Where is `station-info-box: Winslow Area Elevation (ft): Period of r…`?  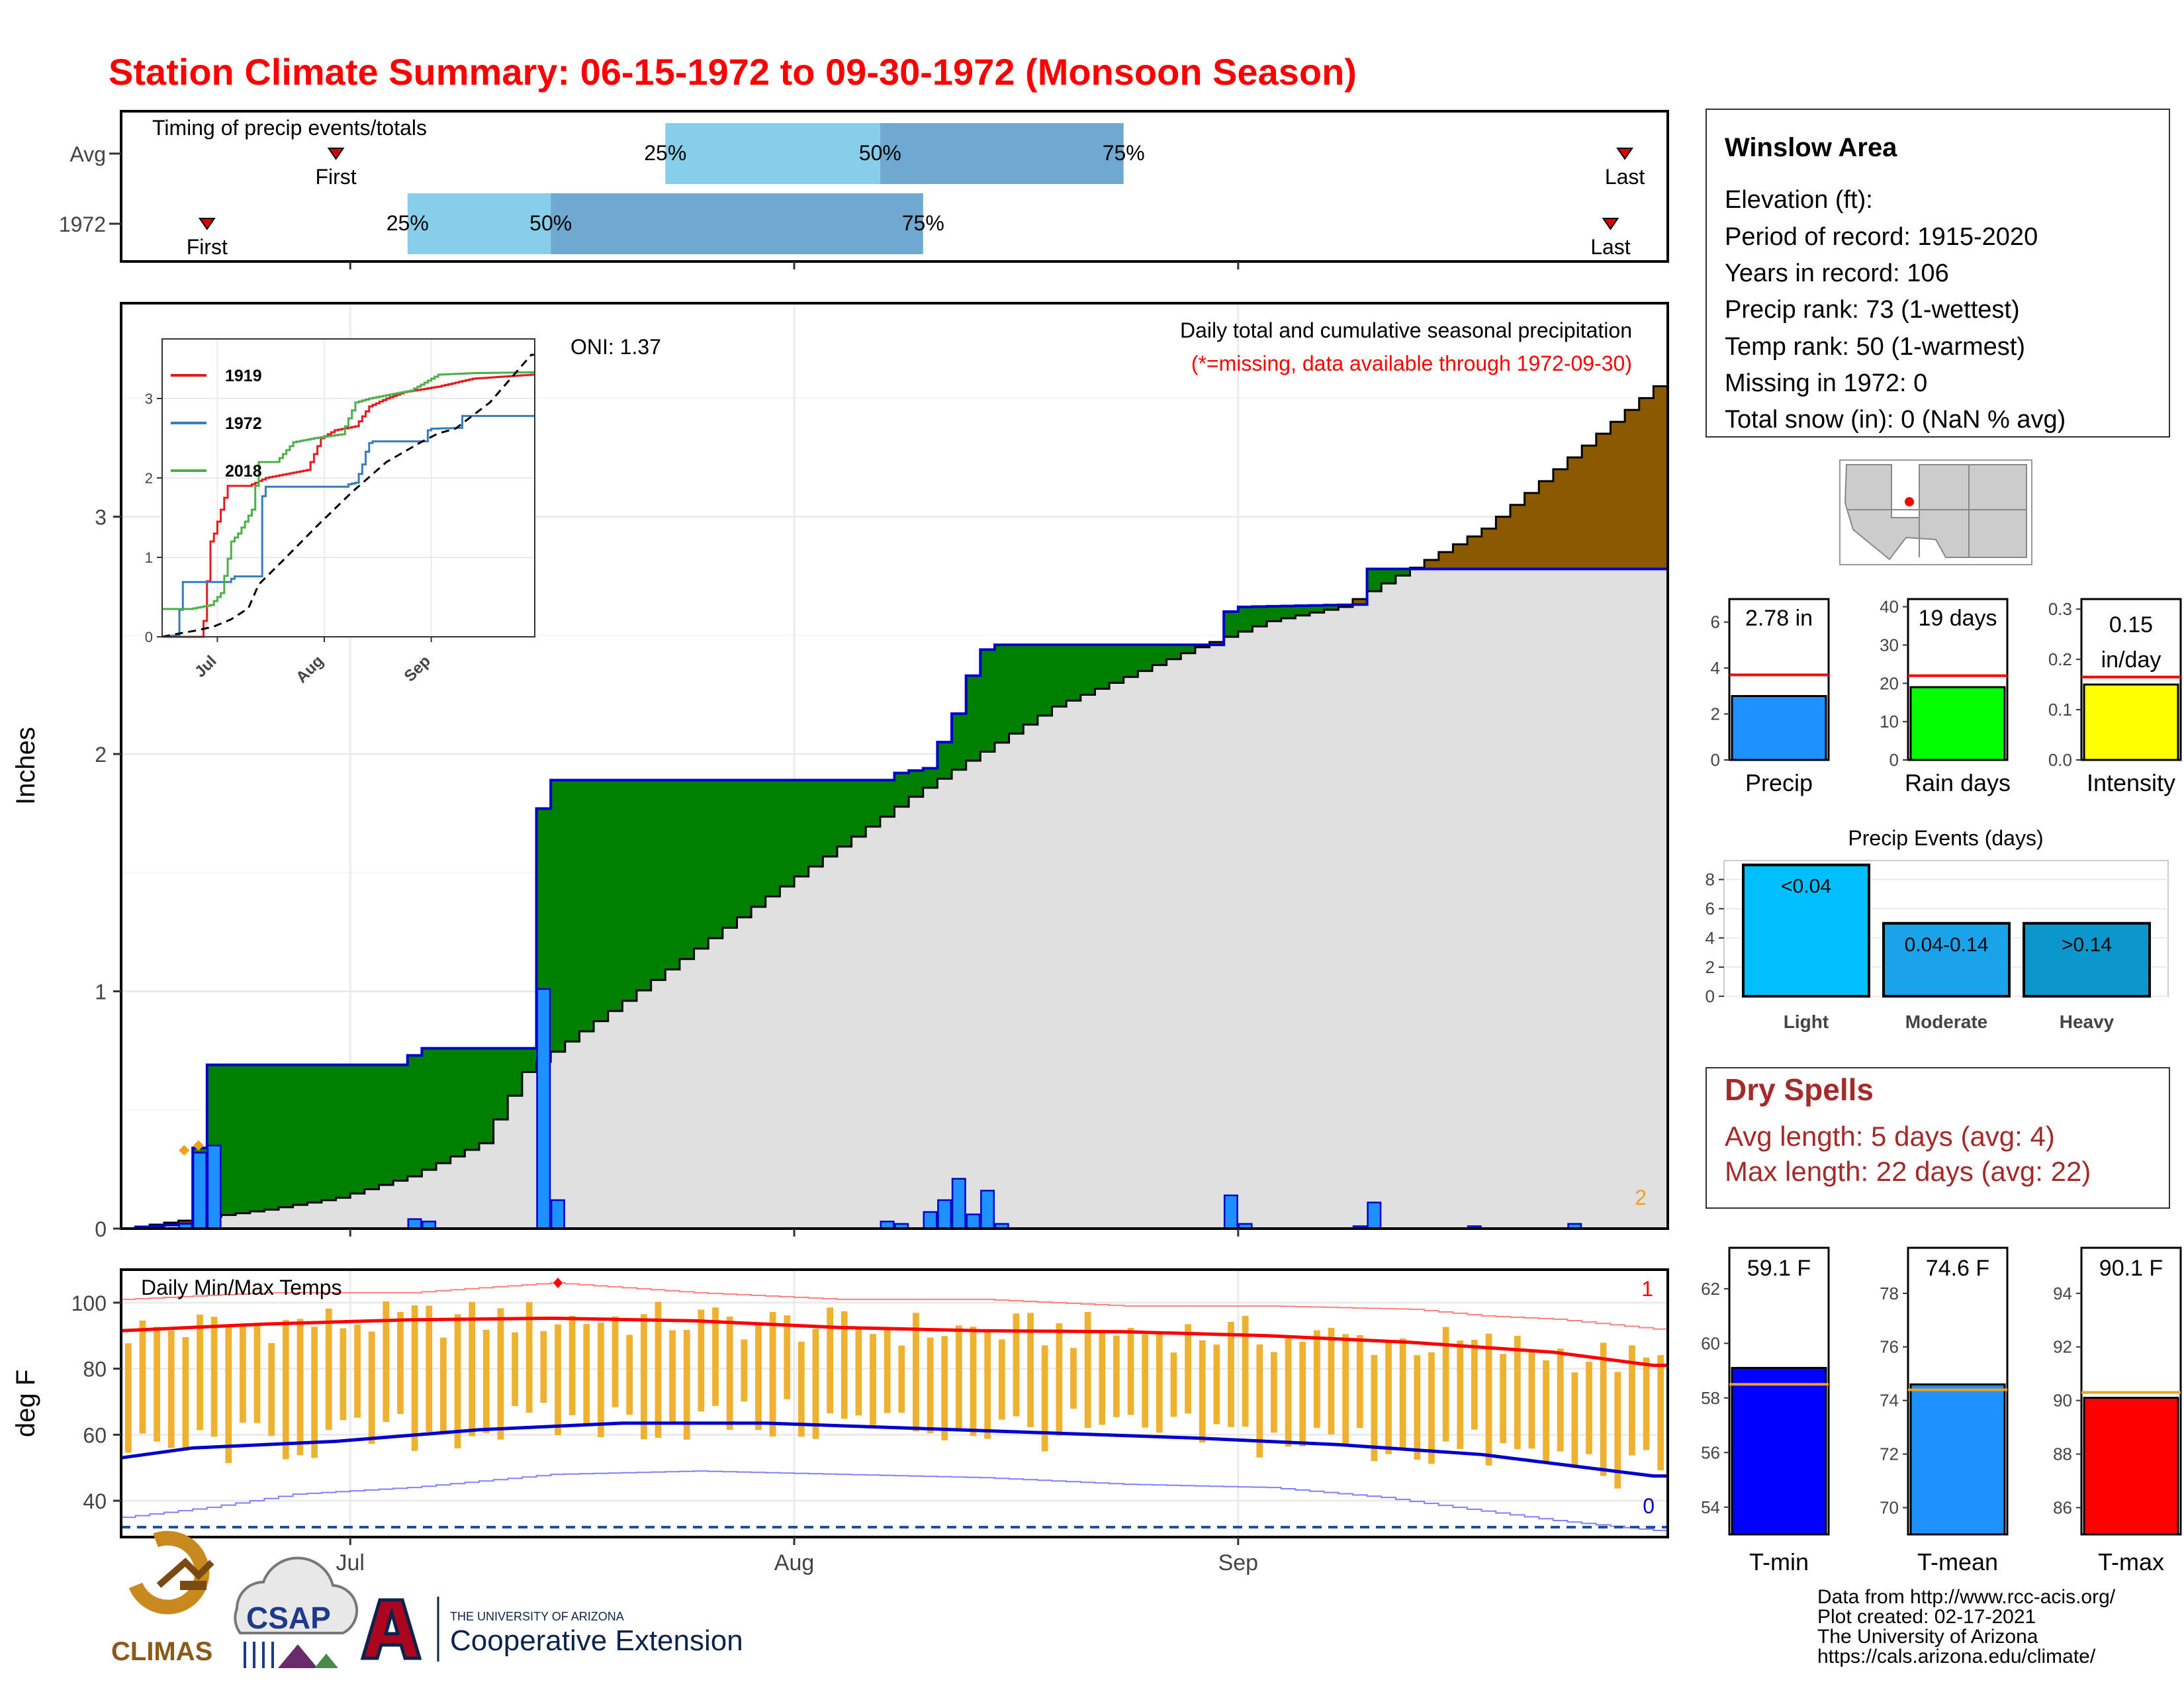 station-info-box: Winslow Area Elevation (ft): Period of r… is located at coordinates (1938, 273).